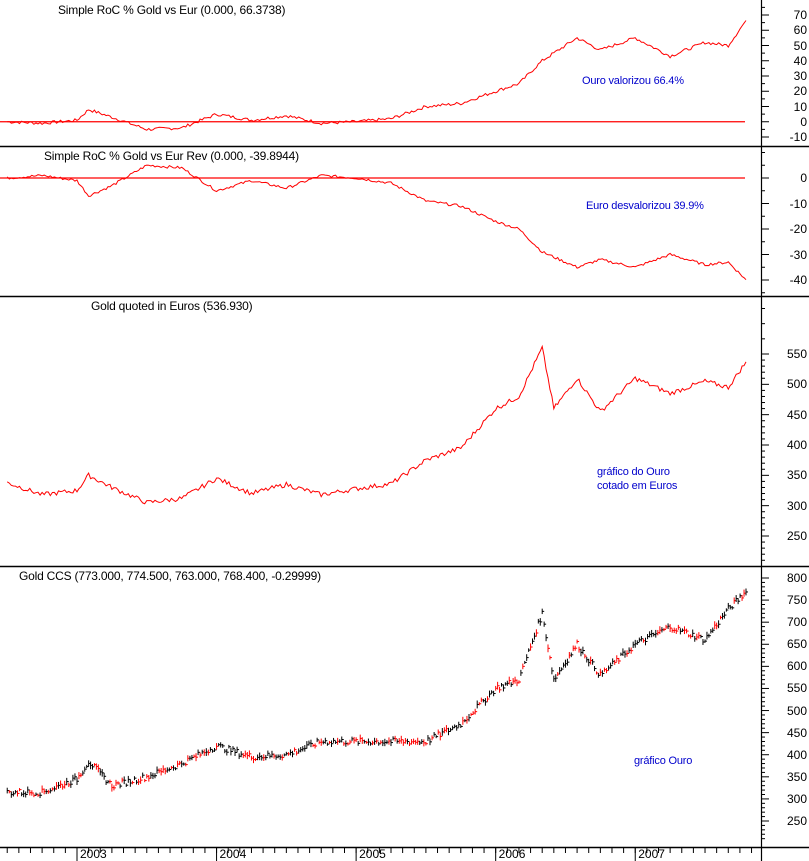 The image size is (809, 861). What do you see at coordinates (800, 30) in the screenshot?
I see `y-tick-label: 60` at bounding box center [800, 30].